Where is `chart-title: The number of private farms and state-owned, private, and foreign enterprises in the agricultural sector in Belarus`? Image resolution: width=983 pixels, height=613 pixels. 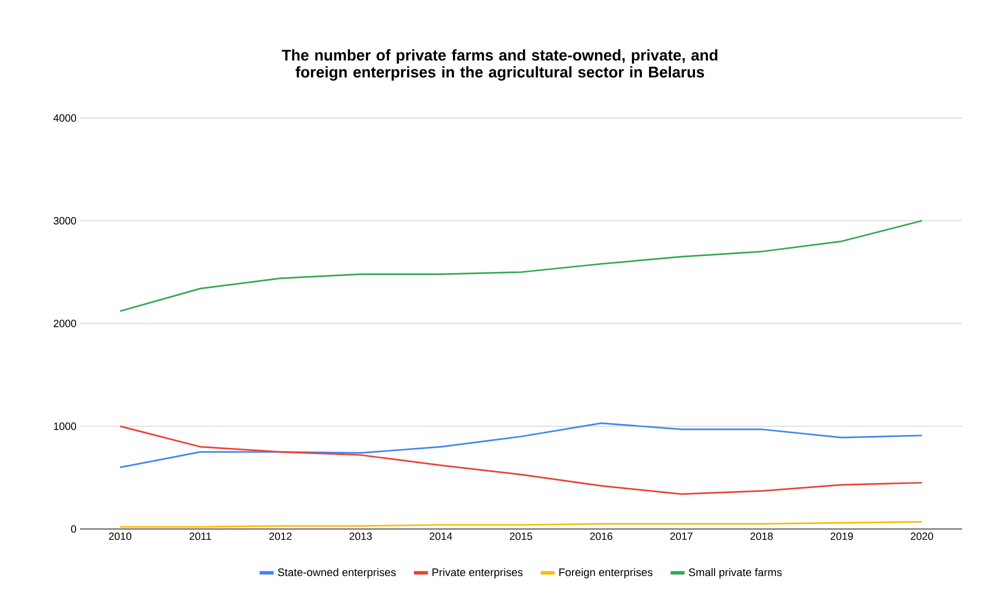
chart-title: The number of private farms and state-owned, private, and foreign enterprises in the agricultural sector in Belarus is located at coordinates (500, 65).